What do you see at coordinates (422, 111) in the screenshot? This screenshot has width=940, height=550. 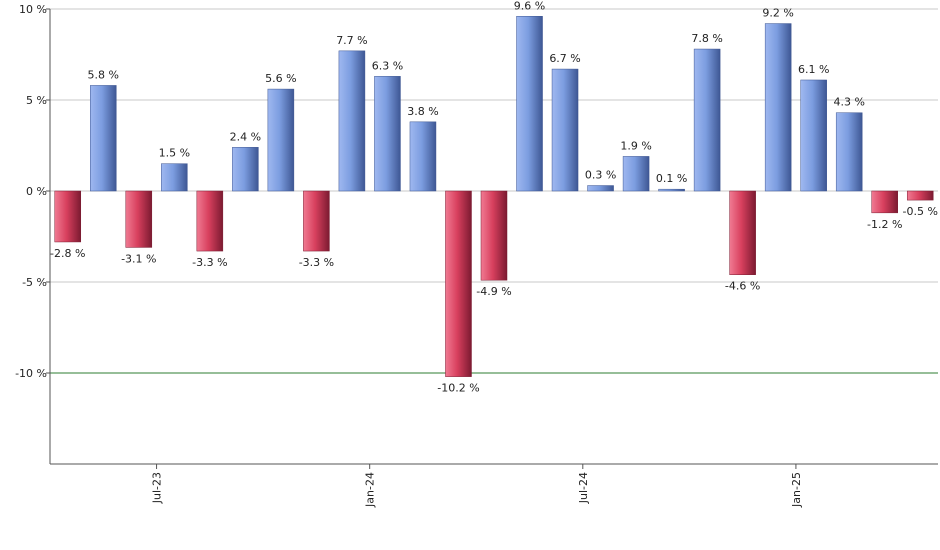 I see `data-label: 3.8 %` at bounding box center [422, 111].